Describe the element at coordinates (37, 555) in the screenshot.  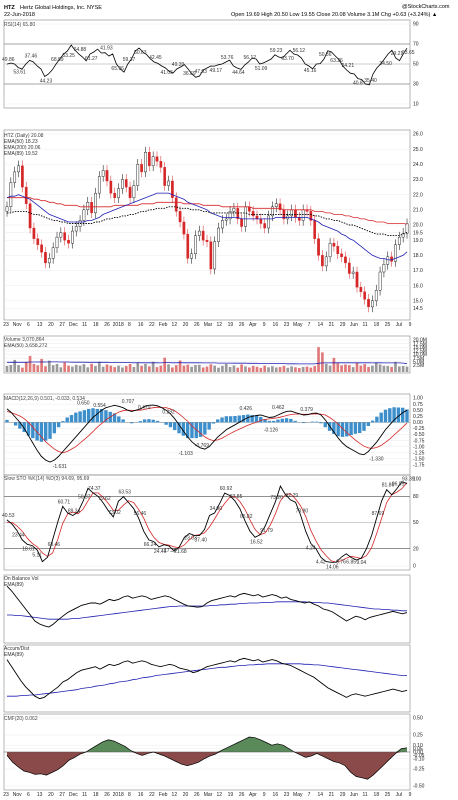
I see `sto-annotation: 5.11` at that location.